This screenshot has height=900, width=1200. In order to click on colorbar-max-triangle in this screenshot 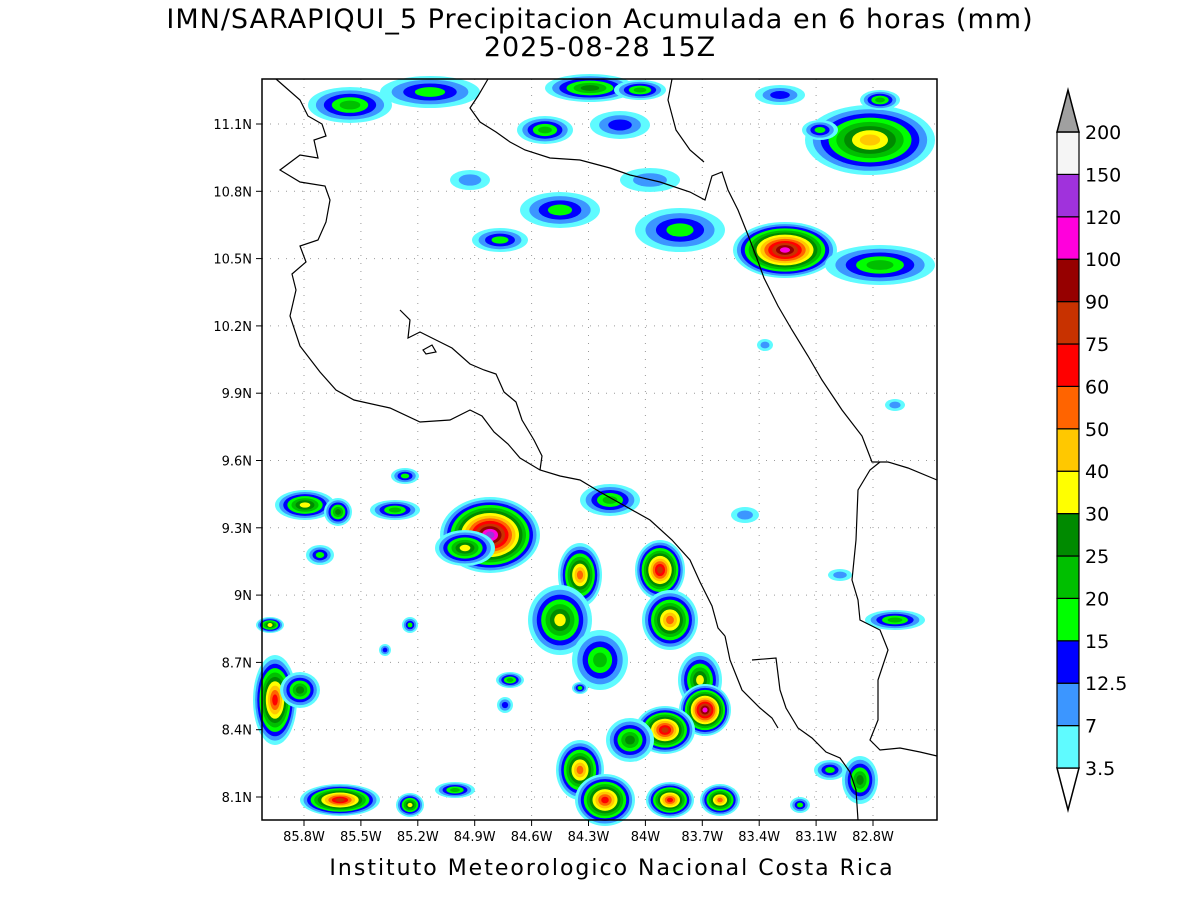, I will do `click(1068, 110)`.